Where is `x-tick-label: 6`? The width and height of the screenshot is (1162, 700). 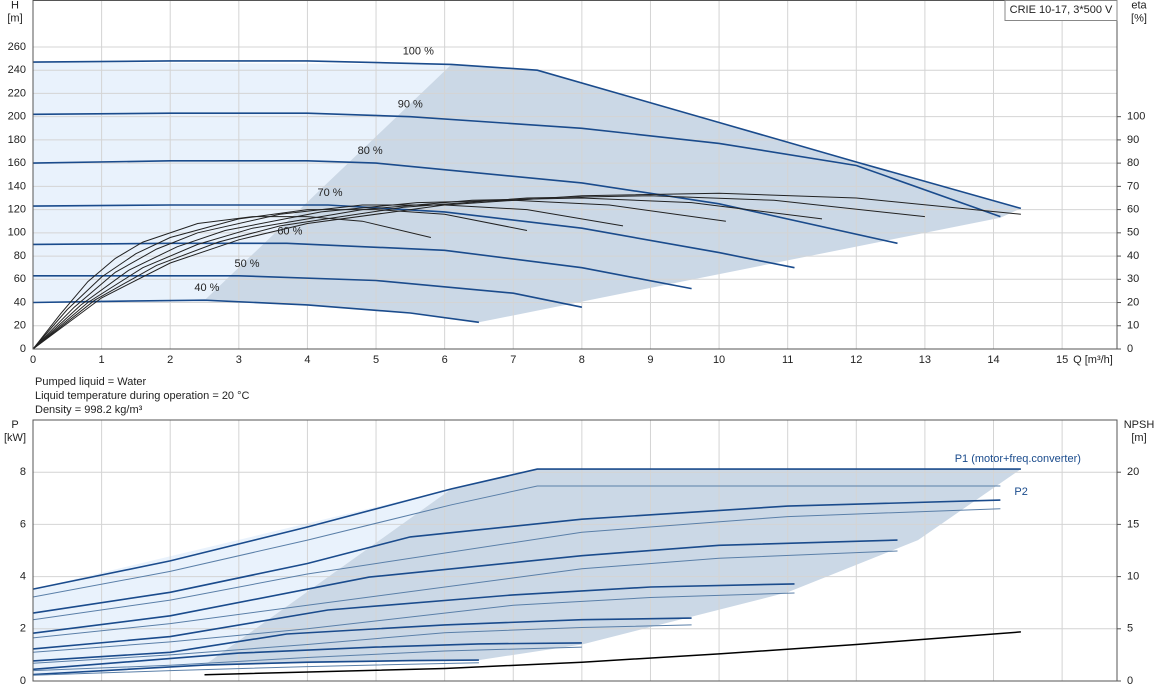 x-tick-label: 6 is located at coordinates (445, 360).